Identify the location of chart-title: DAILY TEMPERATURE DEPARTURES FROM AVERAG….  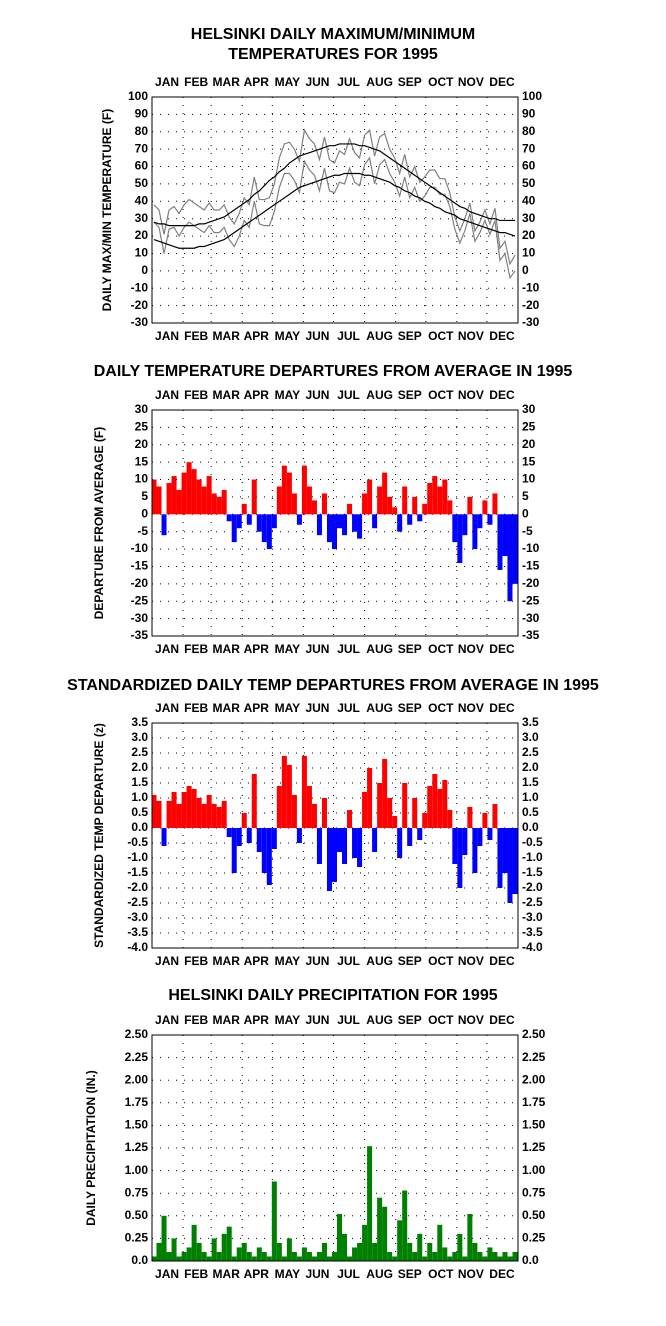
(333, 371).